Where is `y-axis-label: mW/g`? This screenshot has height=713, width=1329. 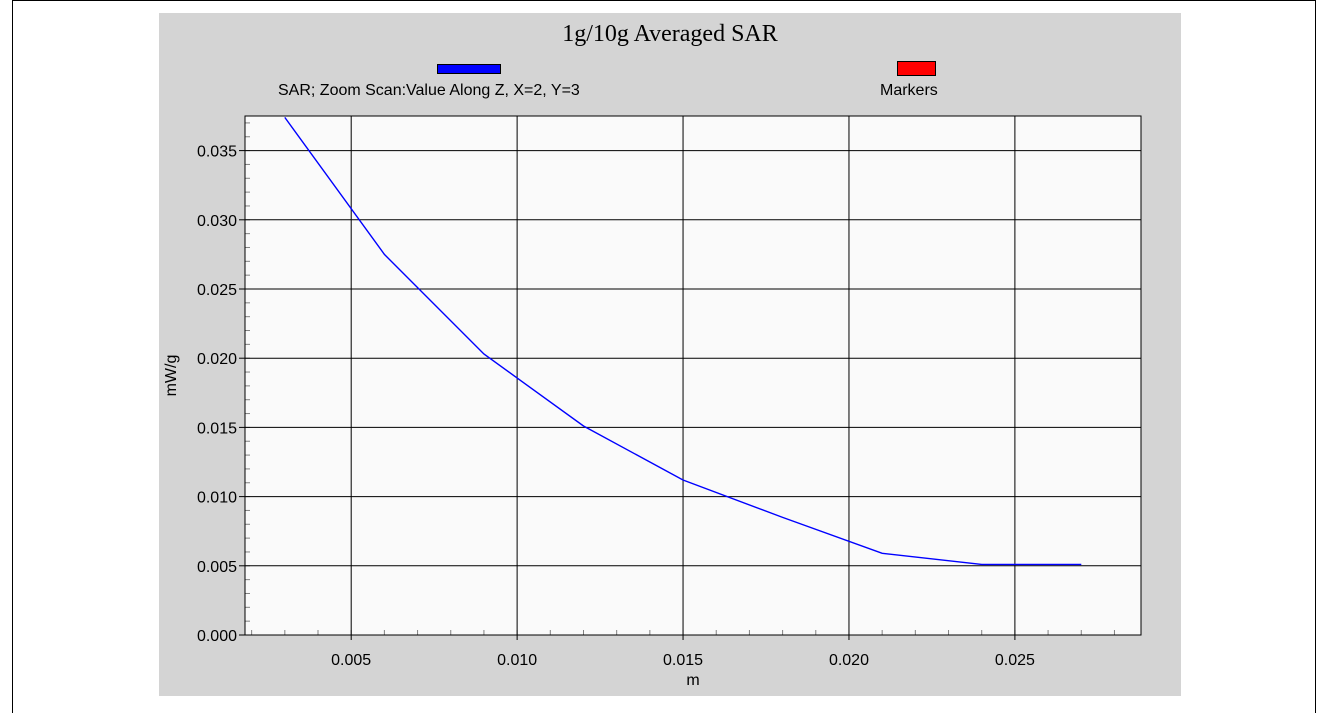 y-axis-label: mW/g is located at coordinates (171, 376).